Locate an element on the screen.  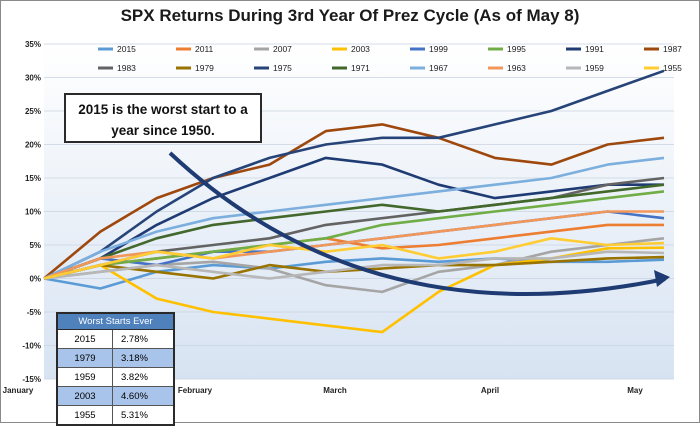
y-tick-label: 20% is located at coordinates (33, 145).